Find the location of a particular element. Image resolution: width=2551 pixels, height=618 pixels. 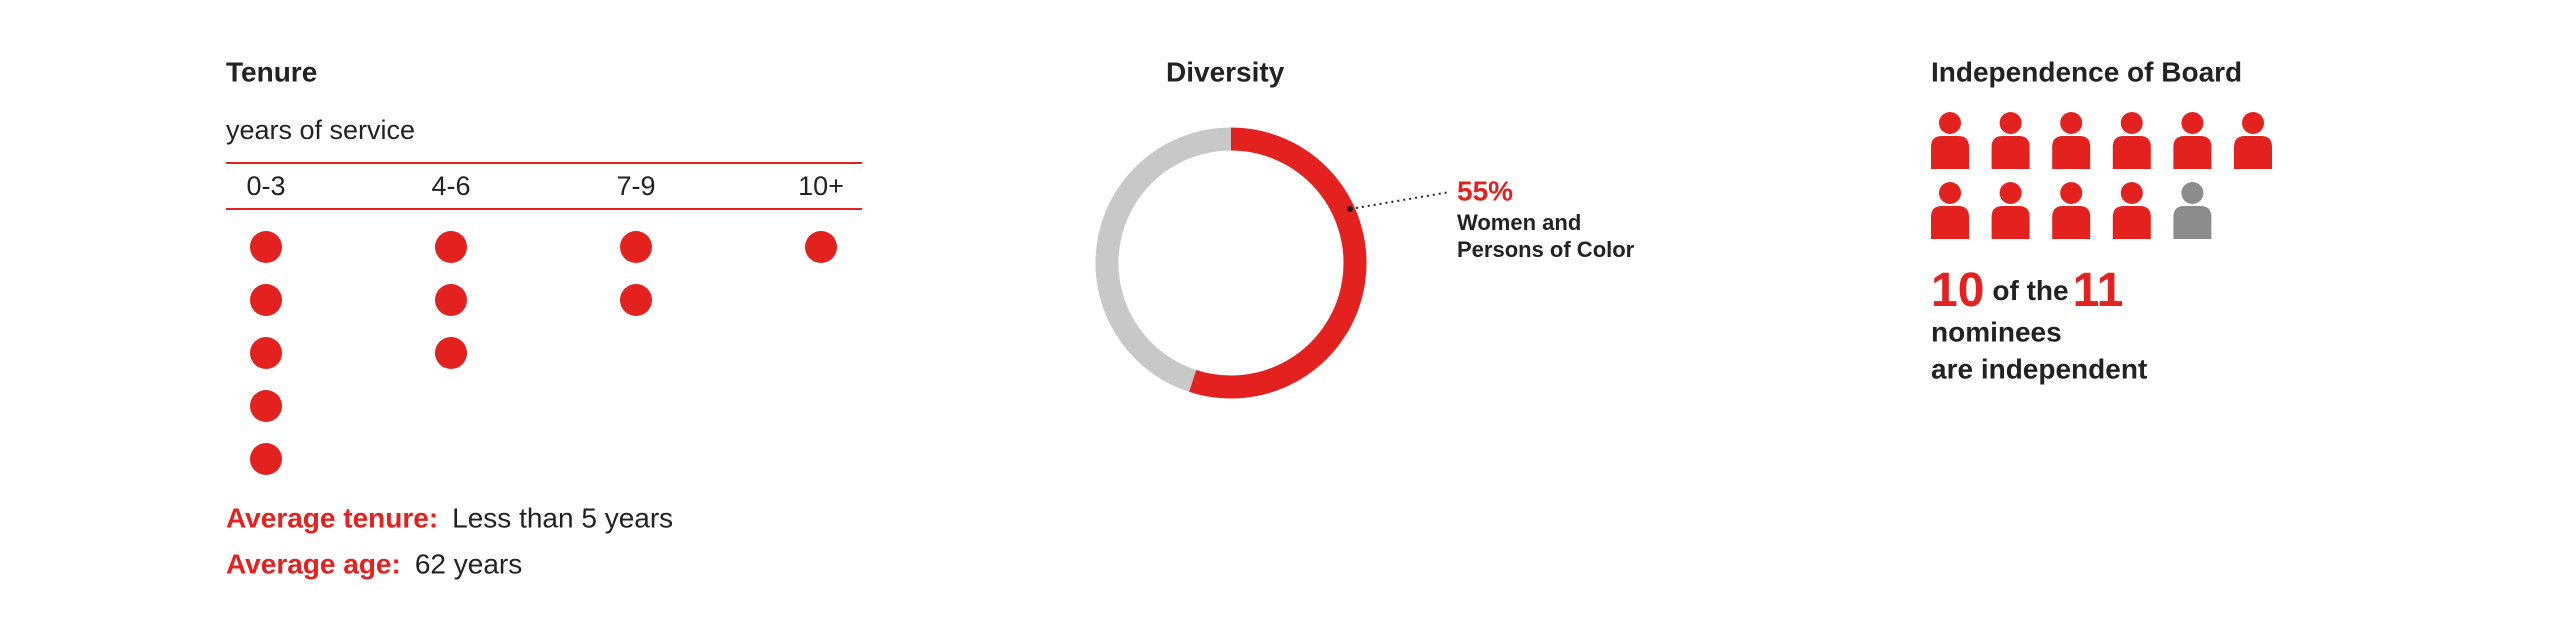

value-label: 55% is located at coordinates (1485, 190).